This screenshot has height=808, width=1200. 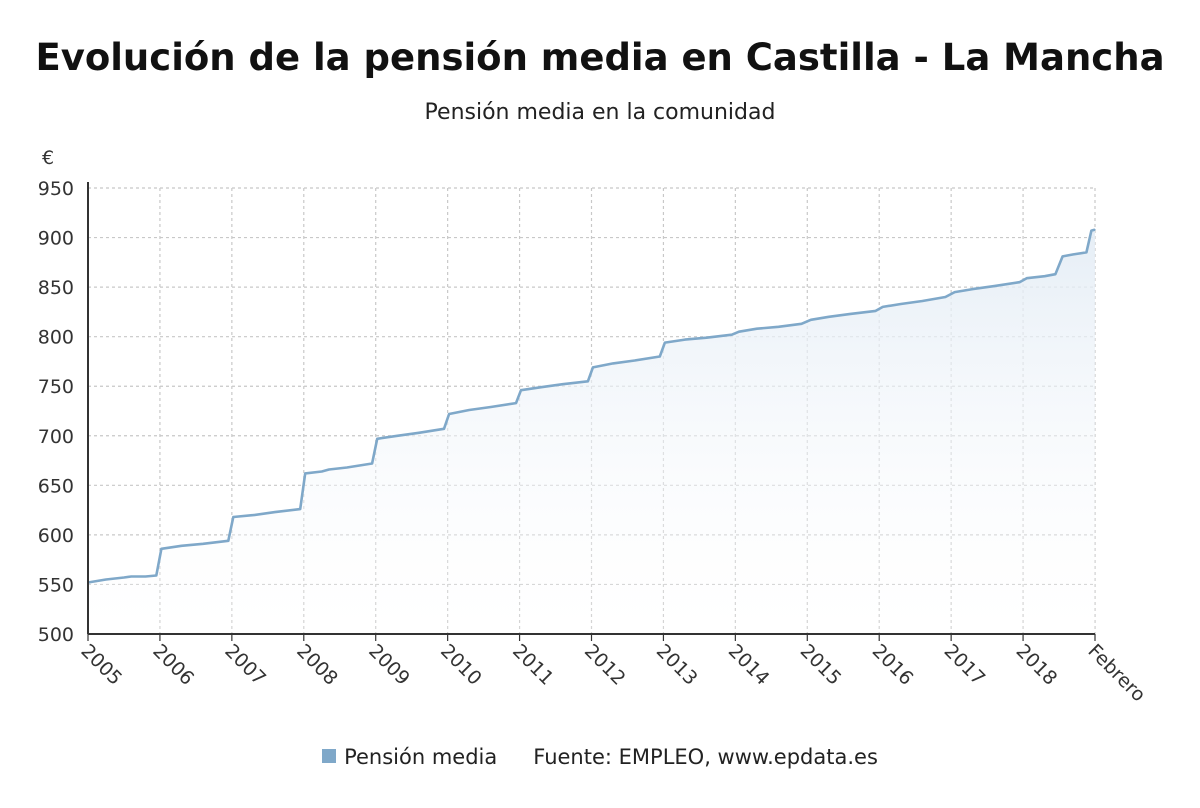 I want to click on x-tick-label: 2011, so click(x=533, y=665).